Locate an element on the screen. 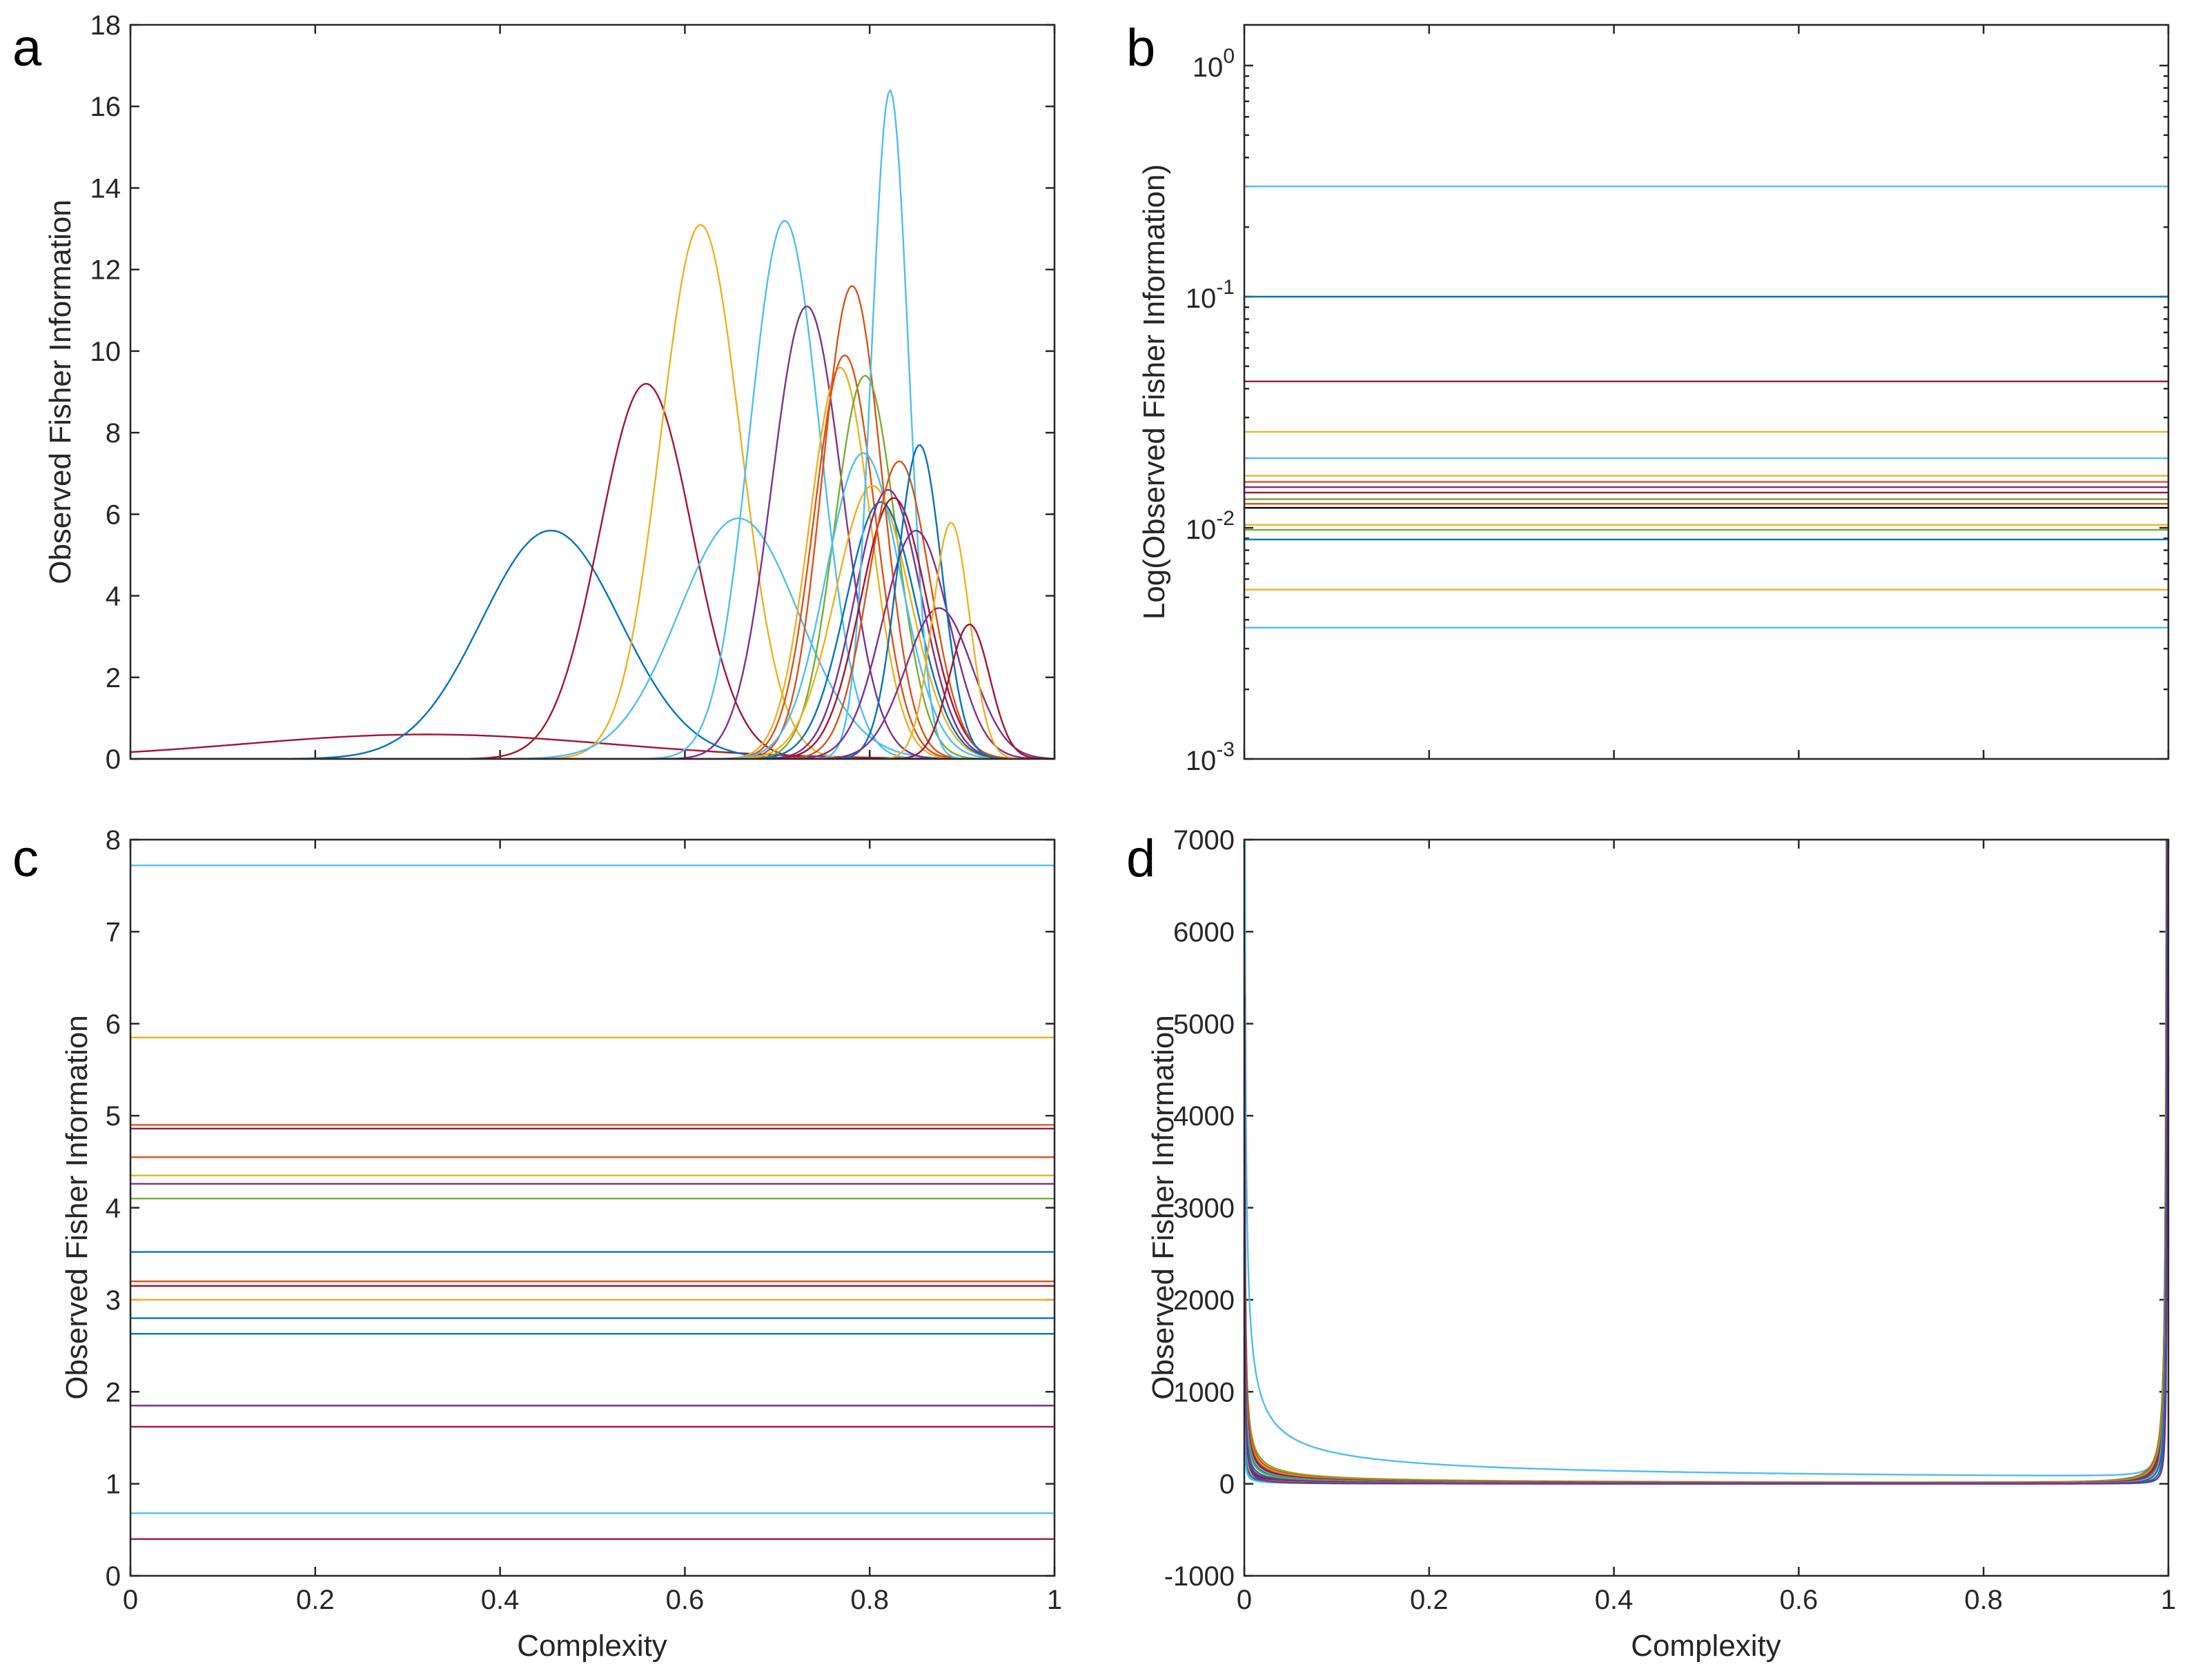 This screenshot has height=1680, width=2187. panel-c-xlabel: Complexity is located at coordinates (592, 1646).